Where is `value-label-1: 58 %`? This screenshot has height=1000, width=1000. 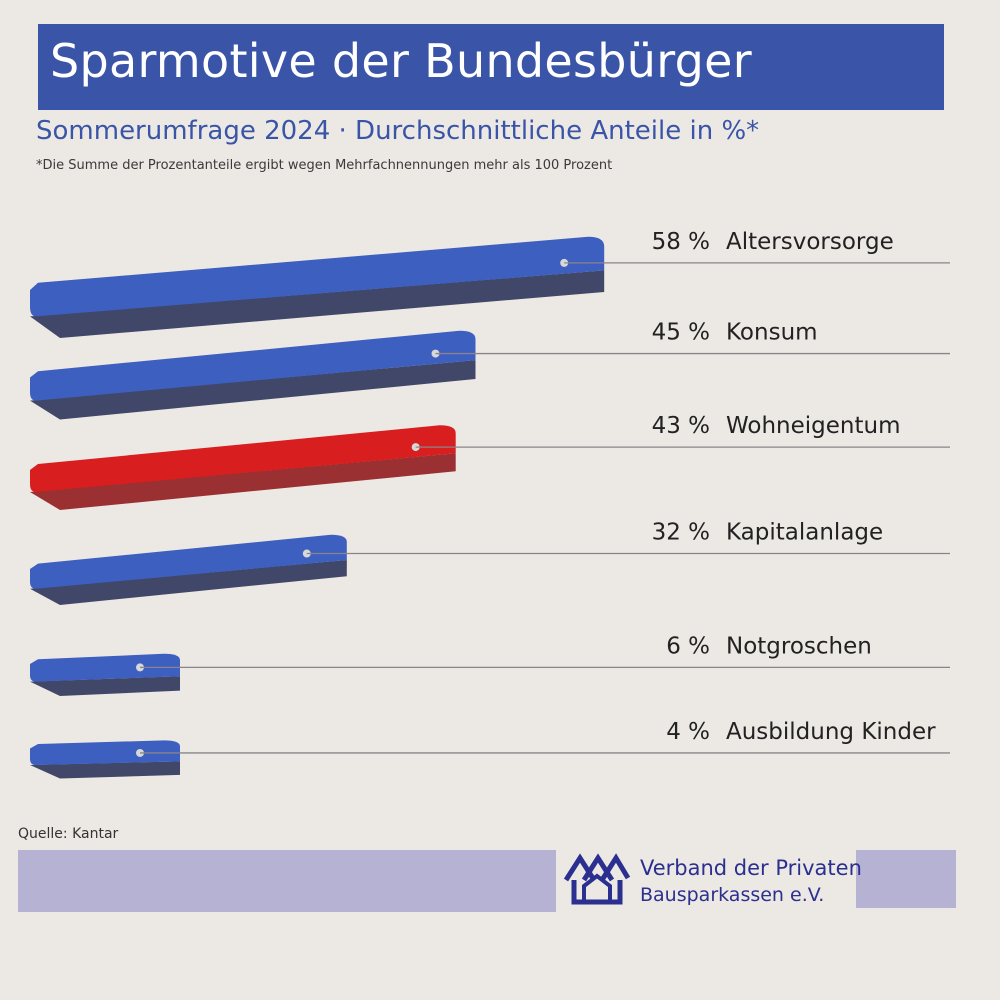 value-label-1: 58 % is located at coordinates (681, 242).